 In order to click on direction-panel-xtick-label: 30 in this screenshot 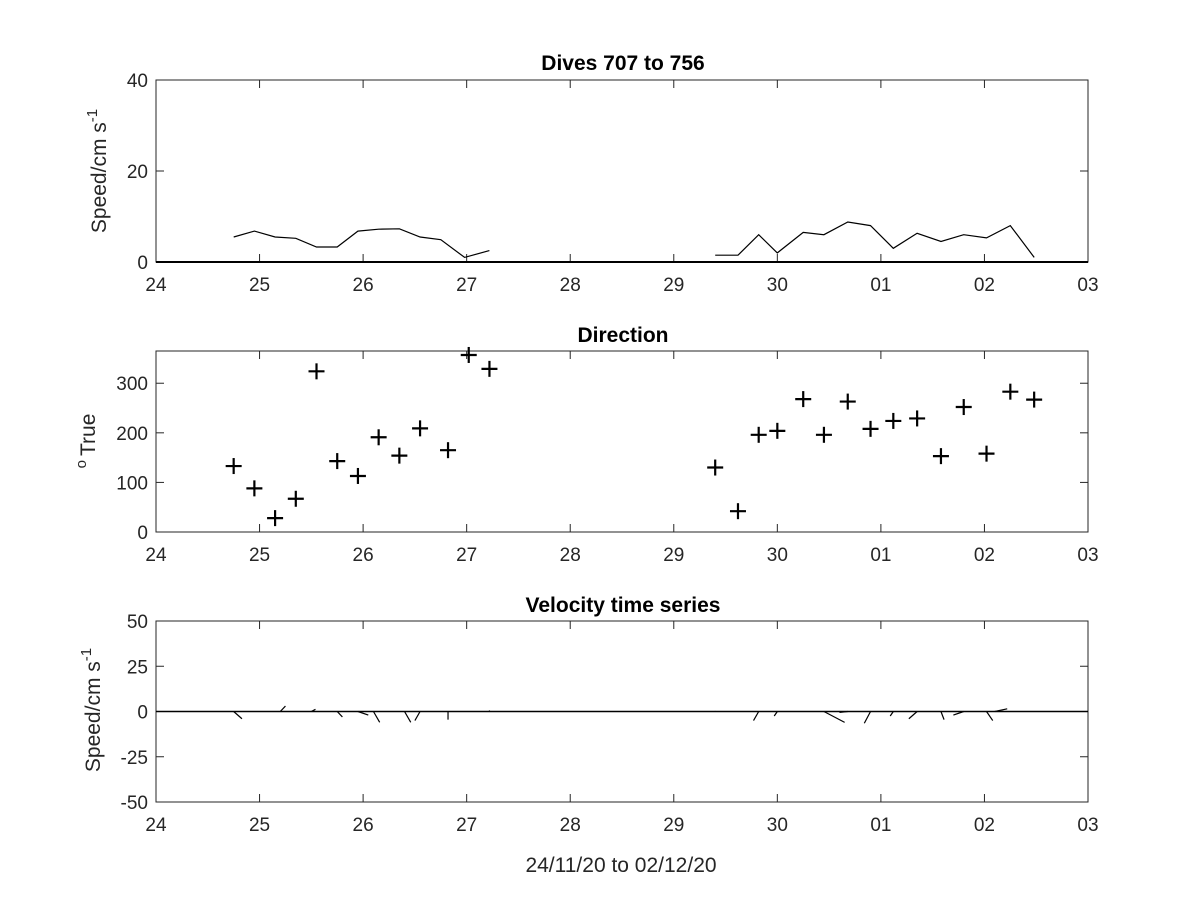, I will do `click(777, 555)`.